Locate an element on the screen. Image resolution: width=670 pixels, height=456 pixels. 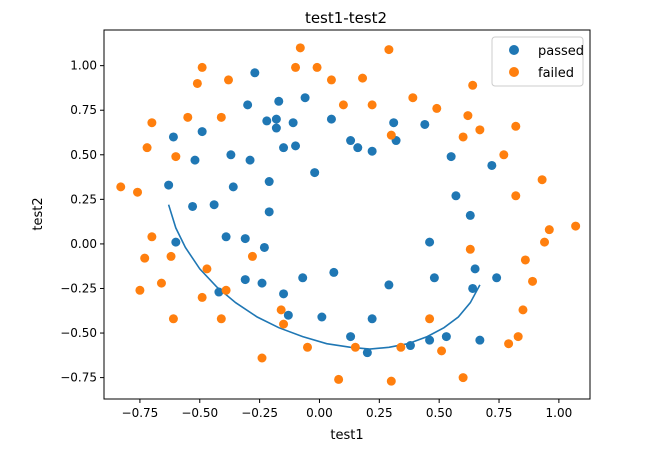
x-tick-label: 0.75 is located at coordinates (499, 413).